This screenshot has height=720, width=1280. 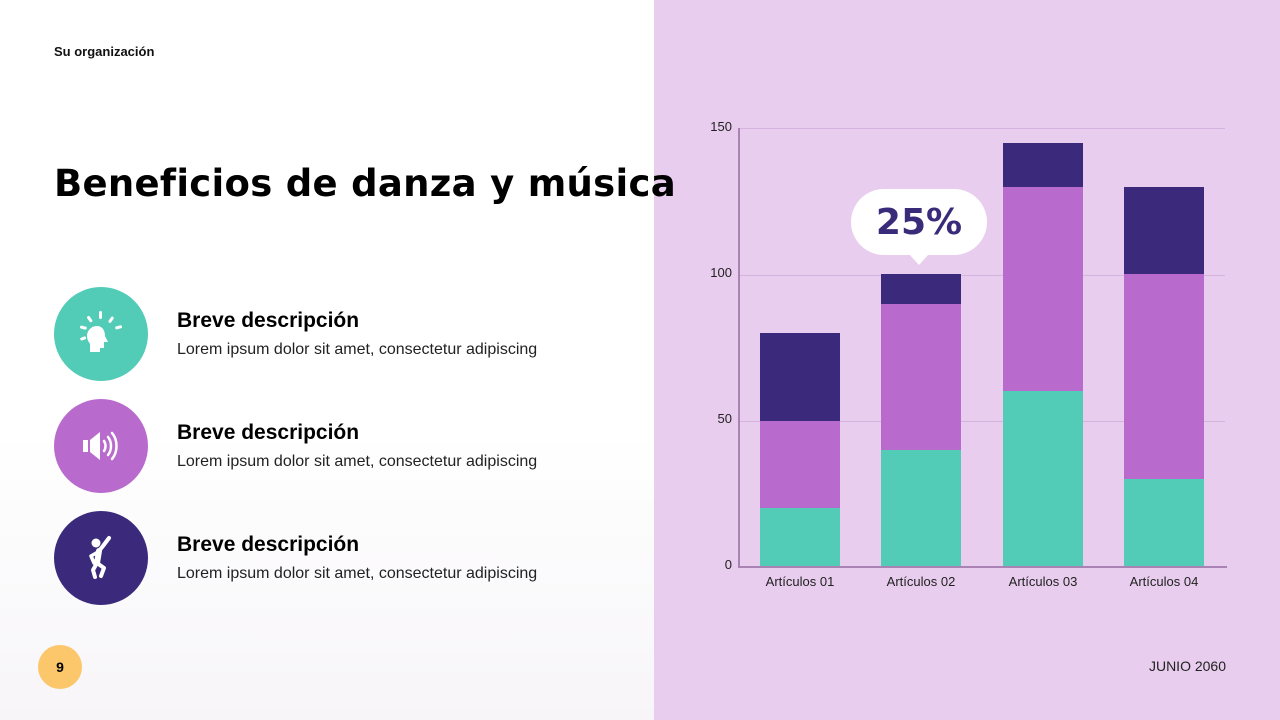 What do you see at coordinates (365, 183) in the screenshot?
I see `slide-title: Beneficios de danza y música` at bounding box center [365, 183].